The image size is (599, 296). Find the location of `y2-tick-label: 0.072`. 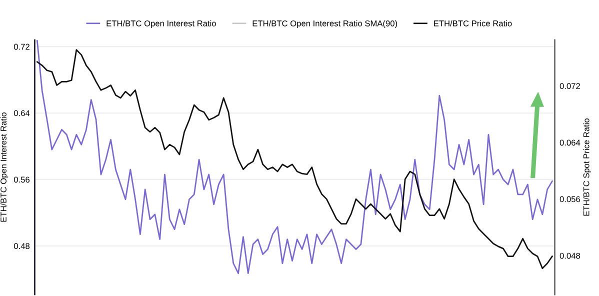

y2-tick-label: 0.072 is located at coordinates (570, 86).